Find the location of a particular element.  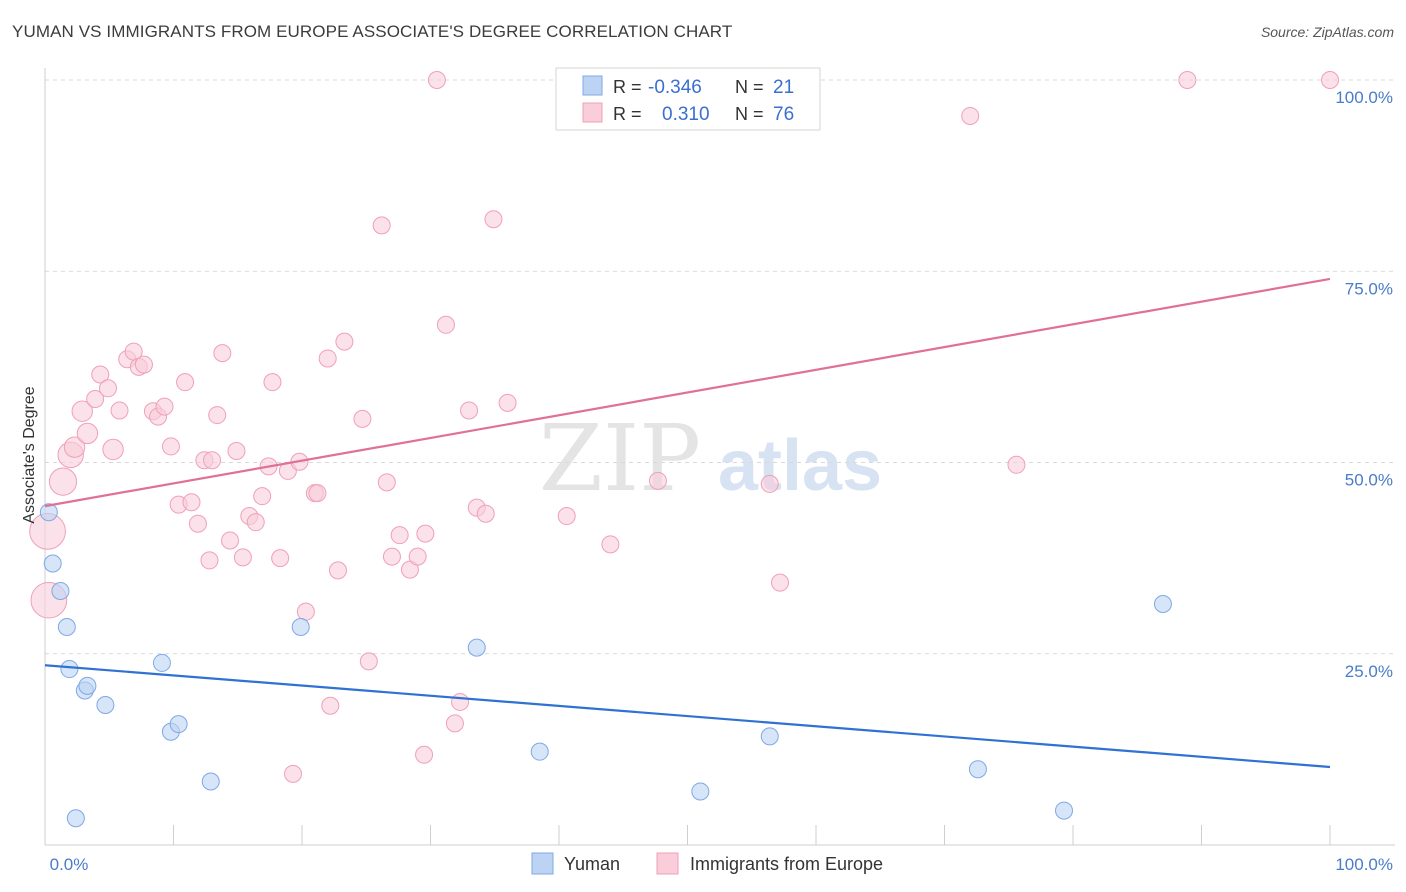

legend-swatch-europe is located at coordinates (592, 112).